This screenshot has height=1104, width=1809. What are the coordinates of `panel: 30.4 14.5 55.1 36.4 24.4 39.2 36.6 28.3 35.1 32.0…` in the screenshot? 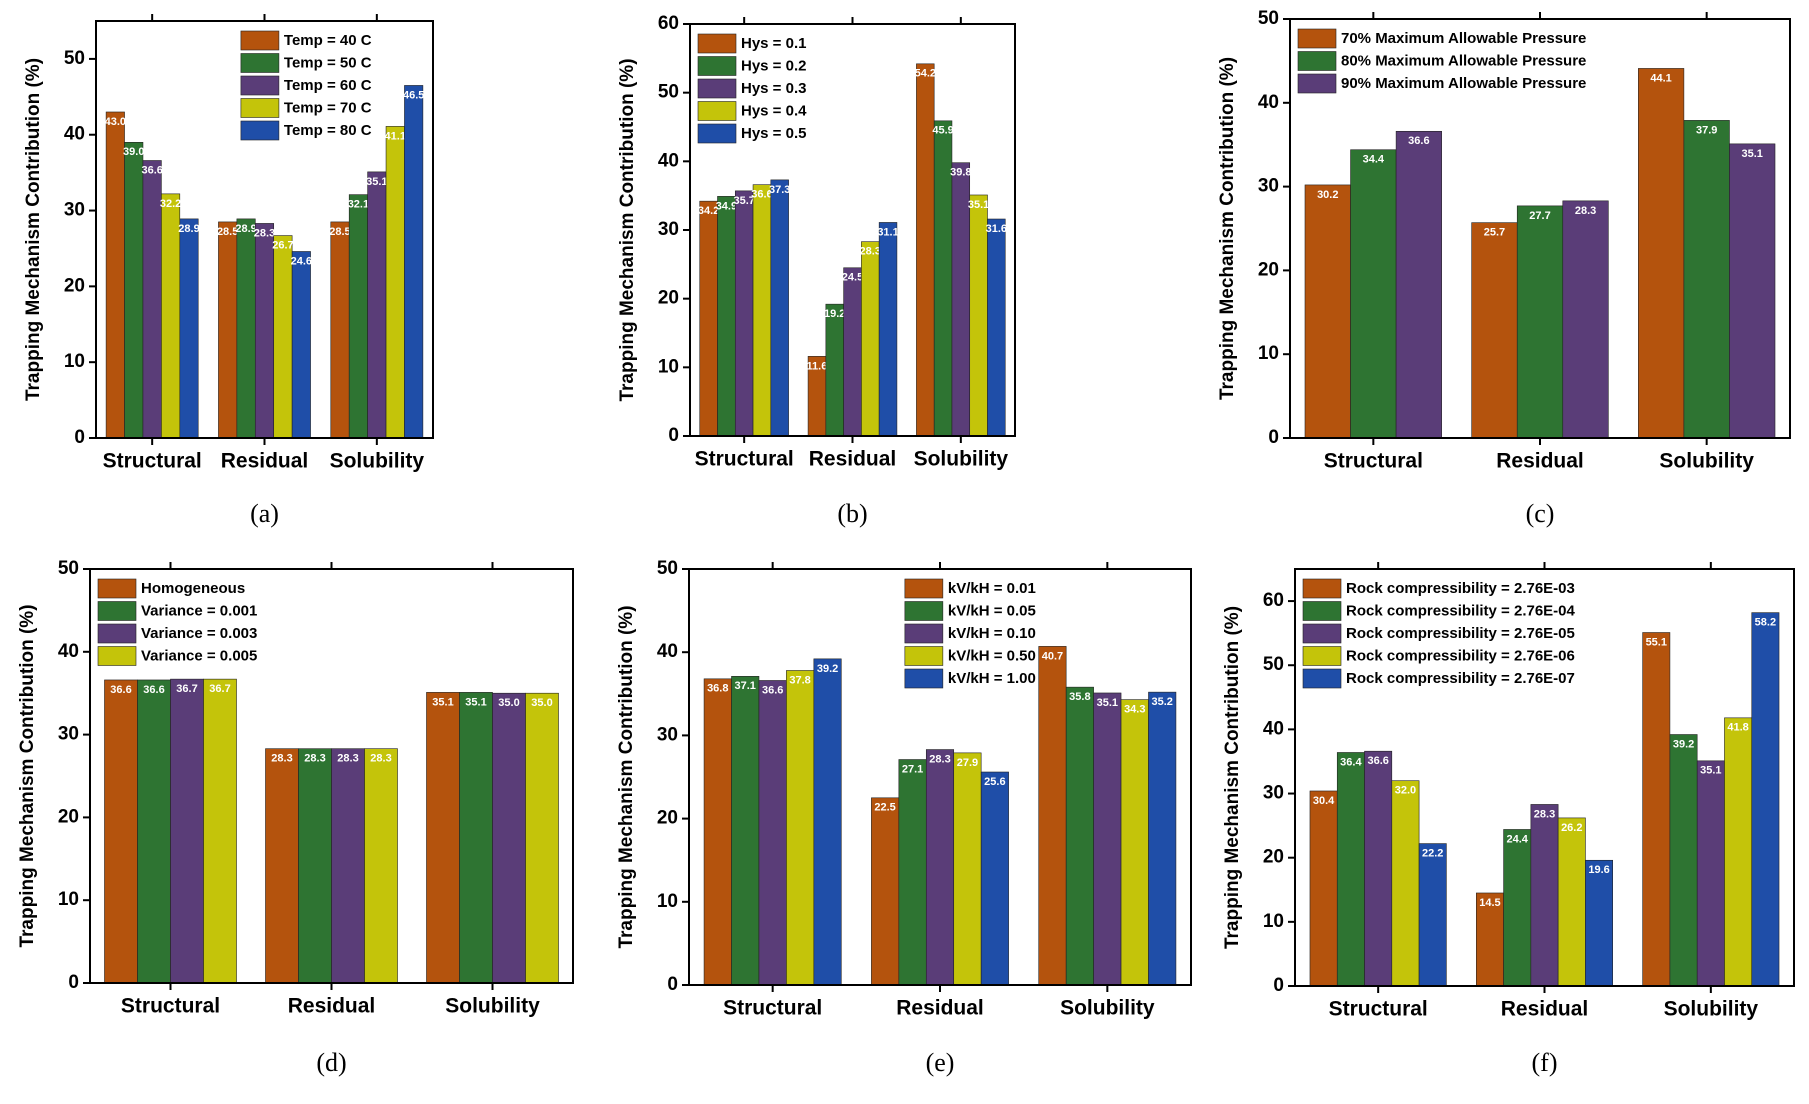 It's located at (1508, 819).